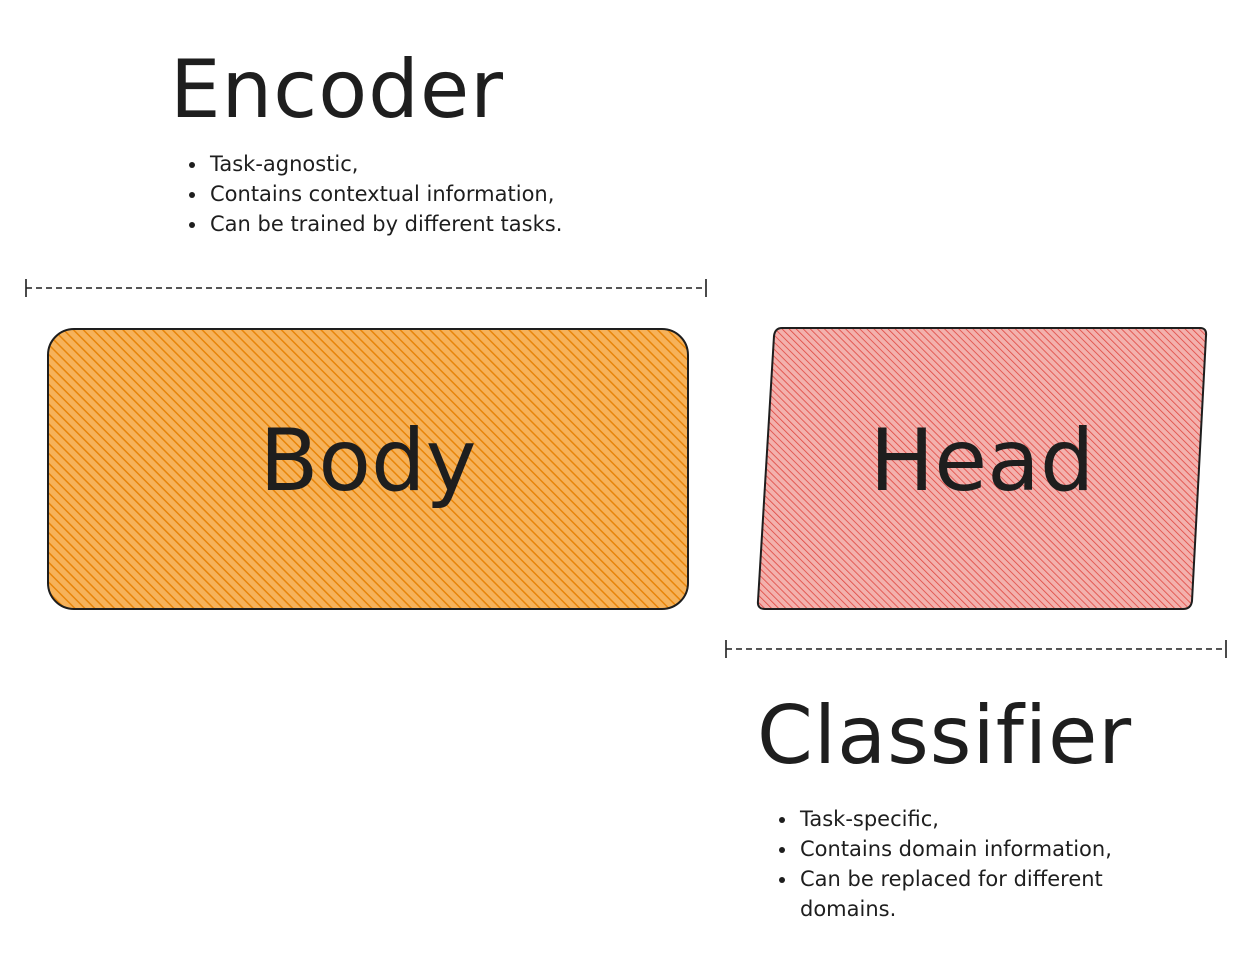  Describe the element at coordinates (945, 735) in the screenshot. I see `classifier-title: Classifier` at that location.